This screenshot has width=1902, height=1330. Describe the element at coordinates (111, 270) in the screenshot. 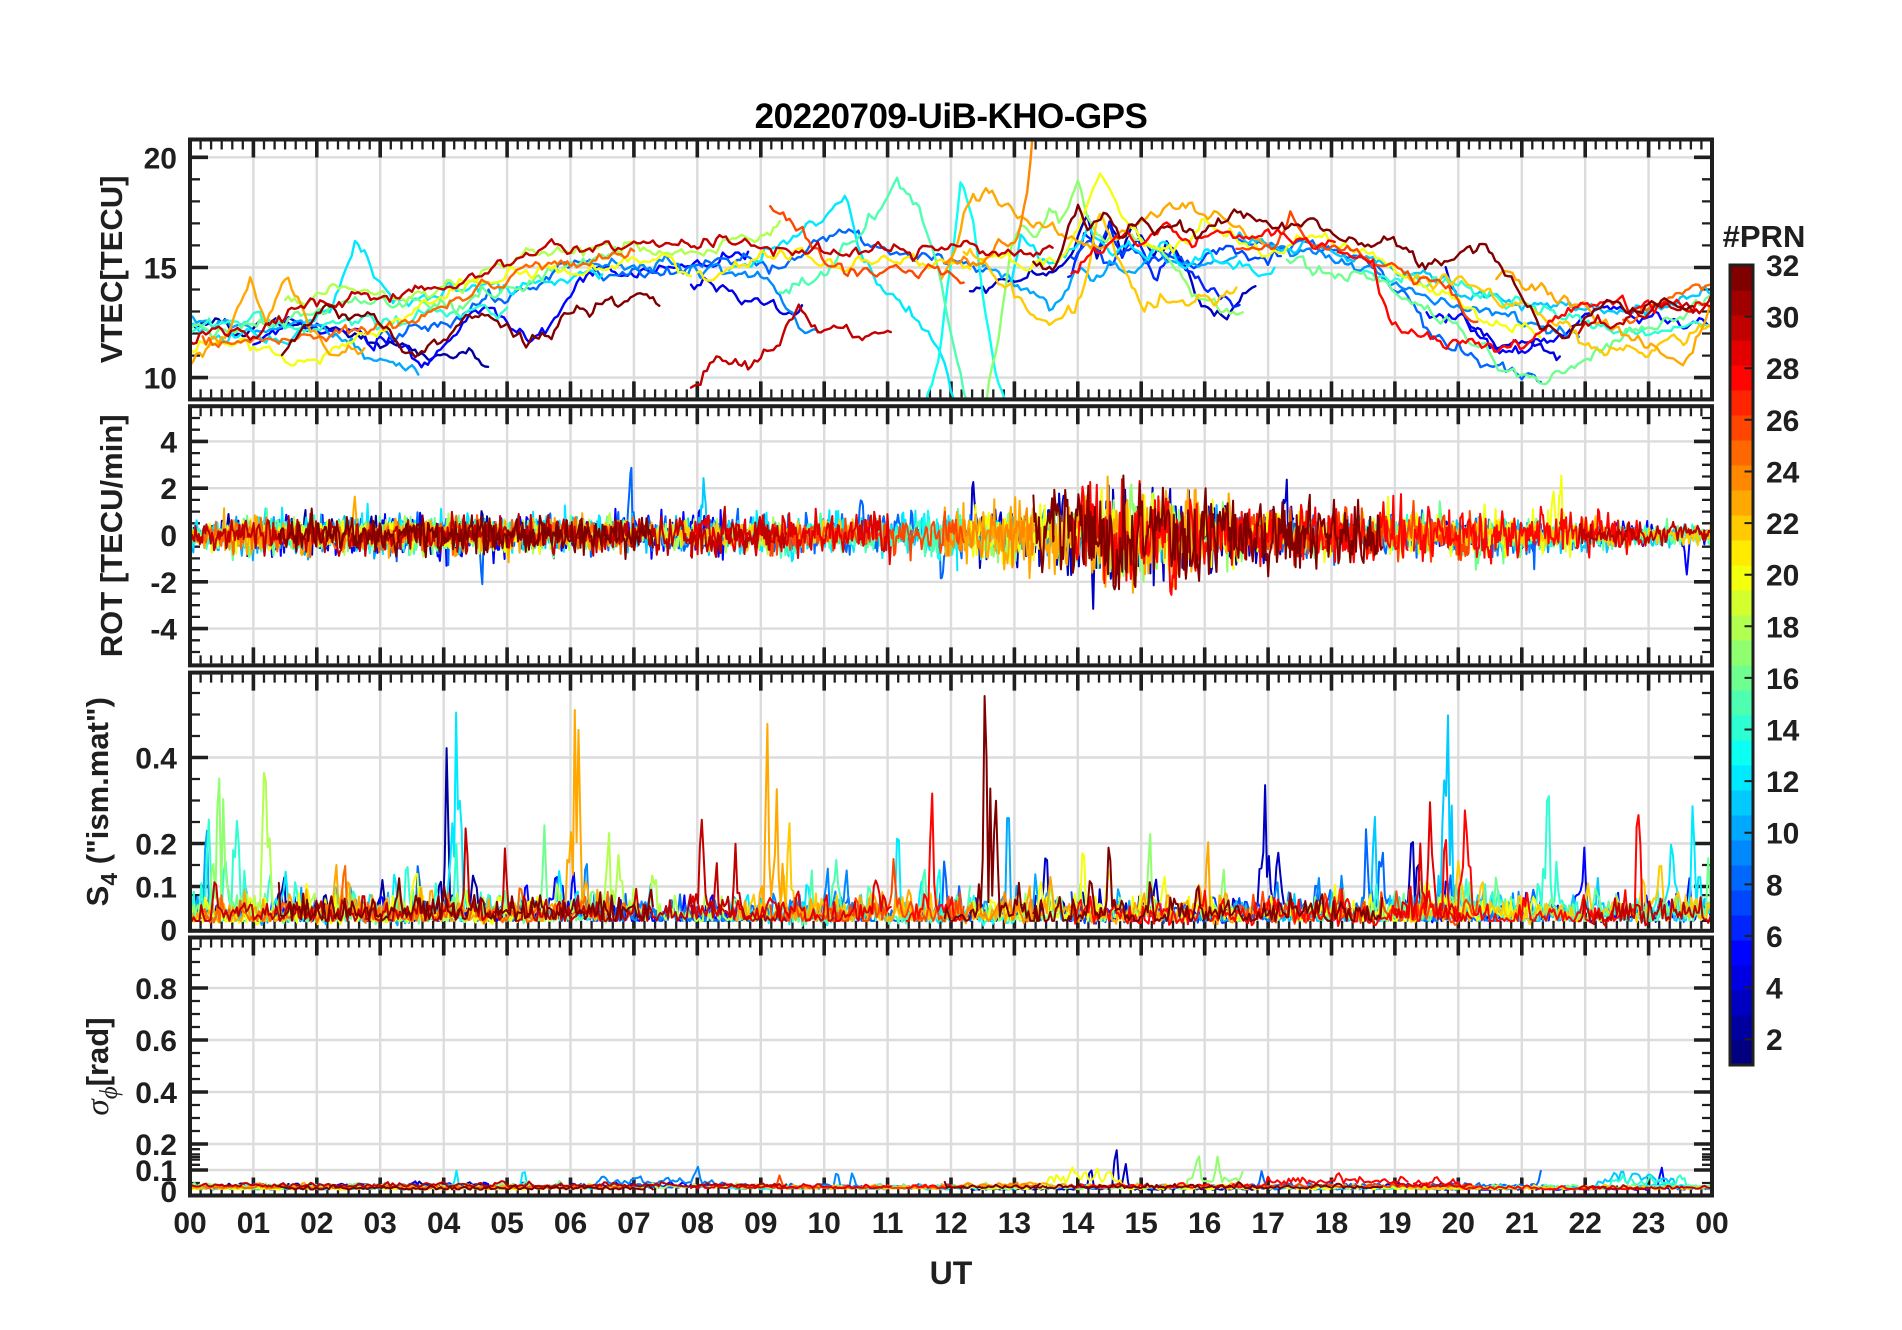

I see `svg-text: VTEC[TECU]` at that location.